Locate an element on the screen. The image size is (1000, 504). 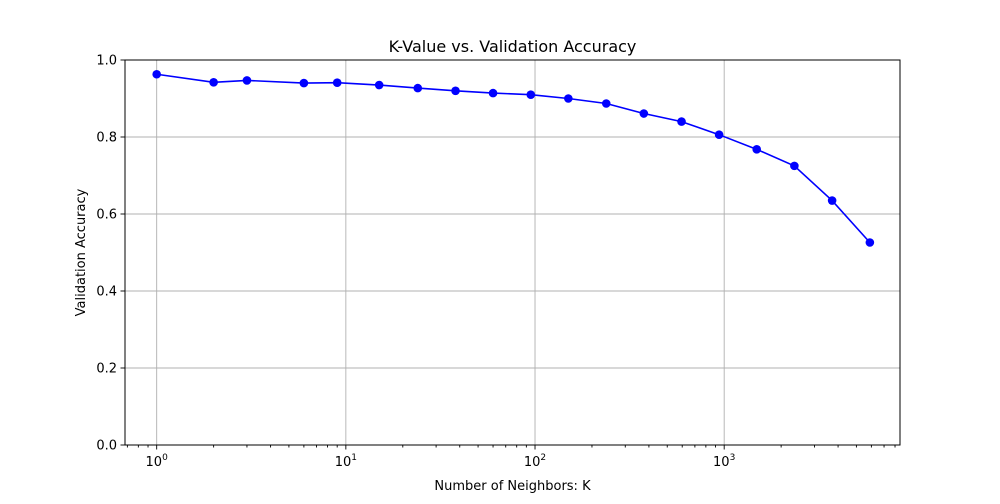
x-tick-label: 10¹ is located at coordinates (346, 461).